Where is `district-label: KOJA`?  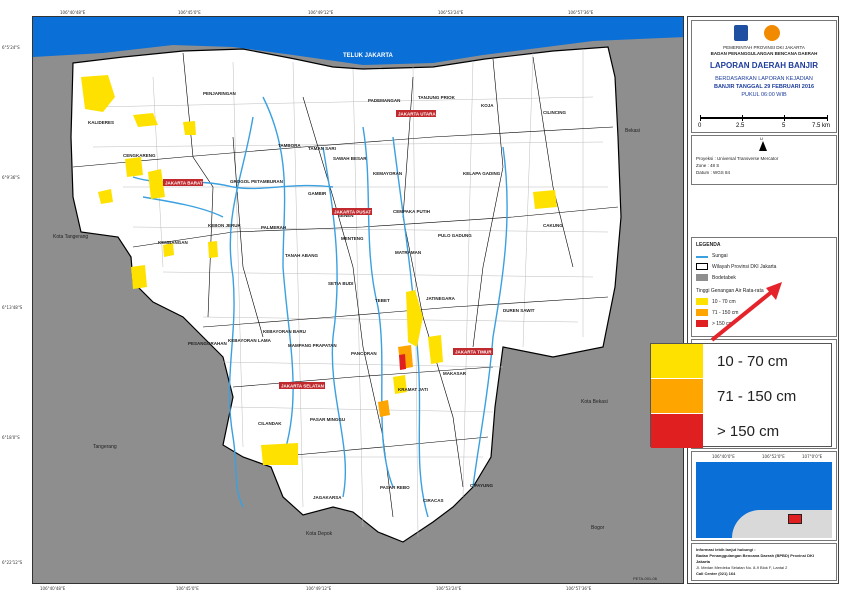 district-label: KOJA is located at coordinates (487, 105).